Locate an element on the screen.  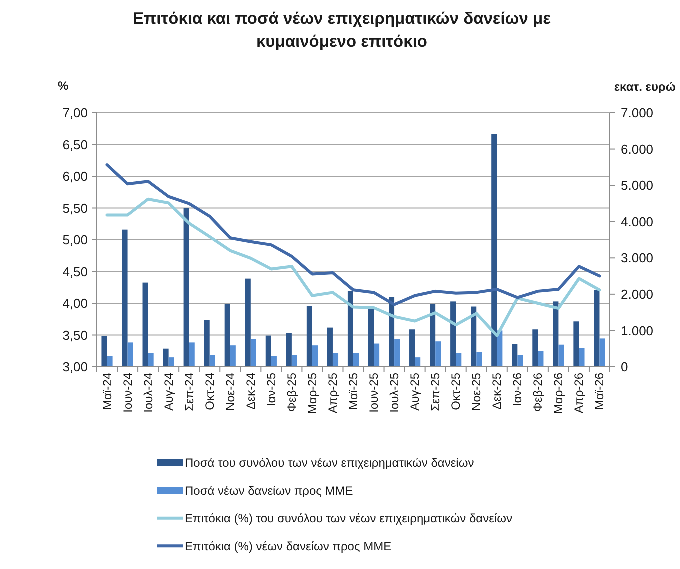
legend-label: Επιτόκια (%) νέων δανείων προς ΜΜΕ is located at coordinates (288, 546).